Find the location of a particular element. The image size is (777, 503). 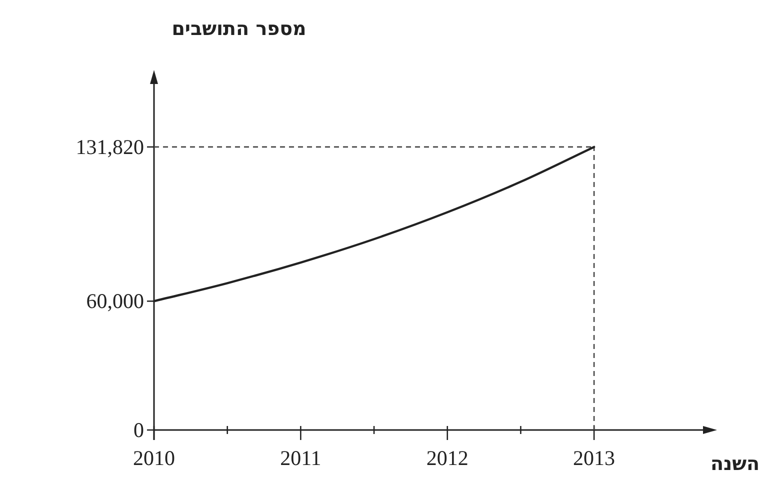

x-tick-label: 2012 is located at coordinates (447, 458).